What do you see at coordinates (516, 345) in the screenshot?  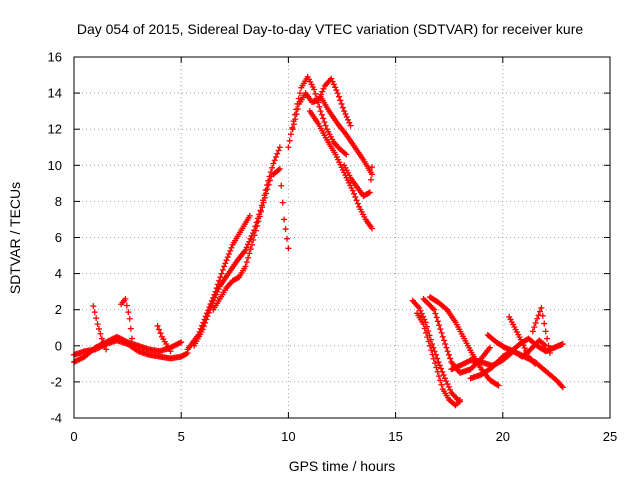 I see `series-night-g` at bounding box center [516, 345].